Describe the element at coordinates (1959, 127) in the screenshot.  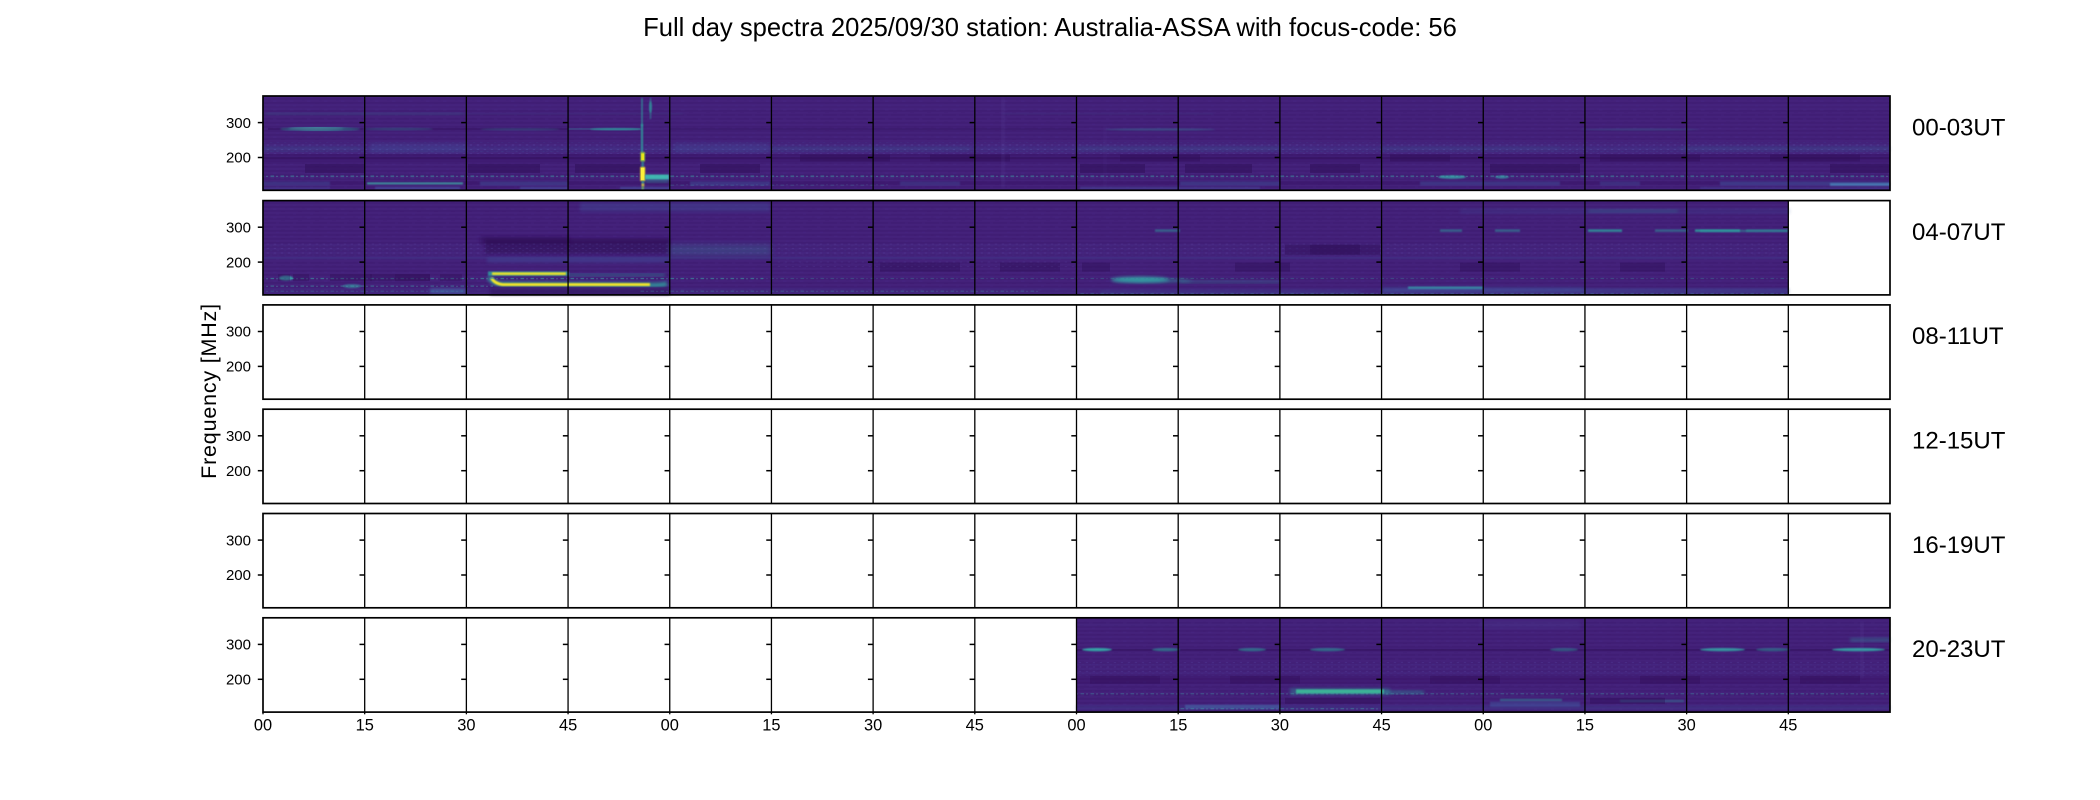
I see `svg-text: 00-03UT` at that location.